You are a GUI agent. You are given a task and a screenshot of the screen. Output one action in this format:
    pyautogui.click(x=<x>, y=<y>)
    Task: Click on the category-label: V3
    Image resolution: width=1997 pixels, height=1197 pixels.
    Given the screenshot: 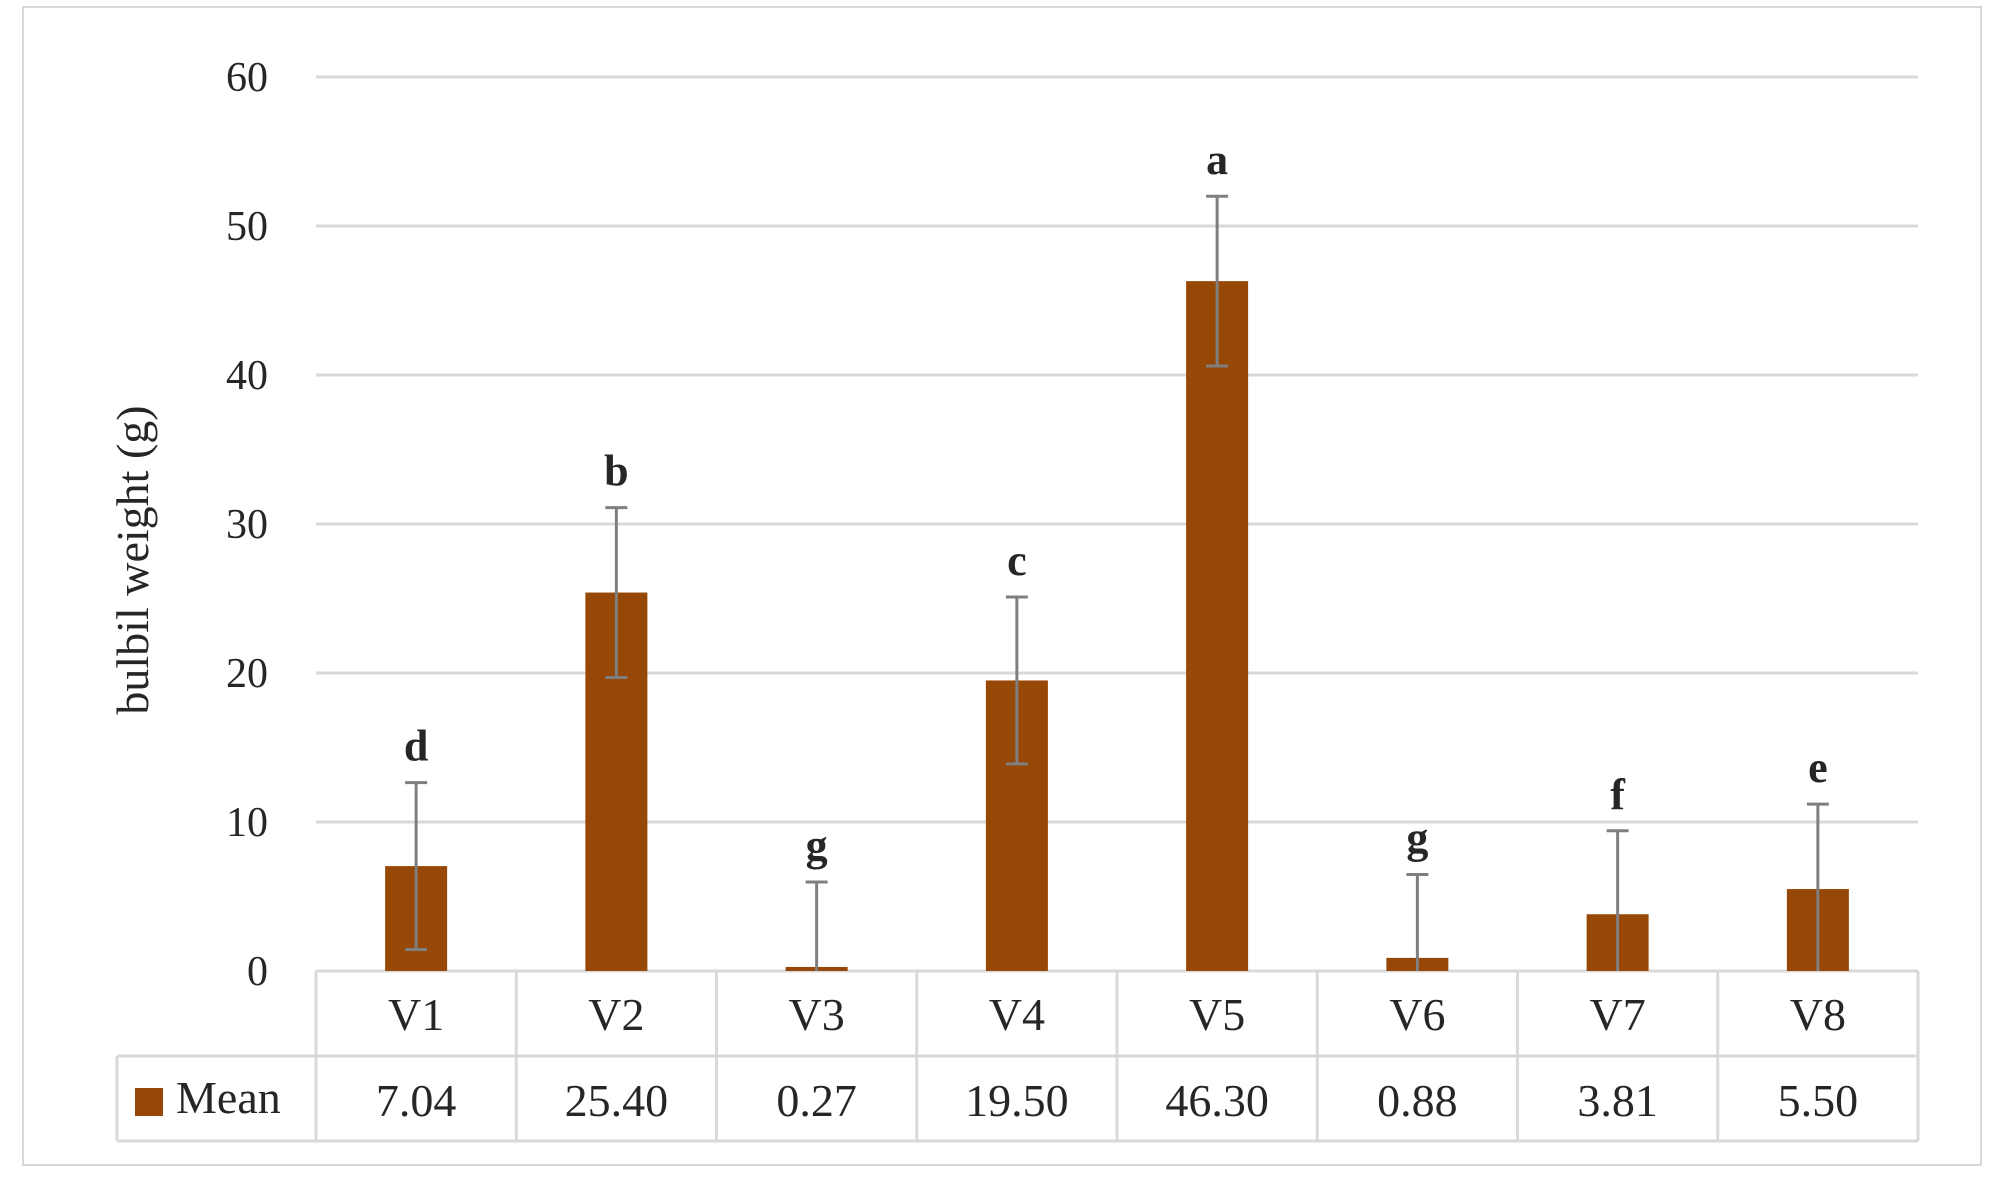 What is the action you would take?
    pyautogui.click(x=817, y=1014)
    